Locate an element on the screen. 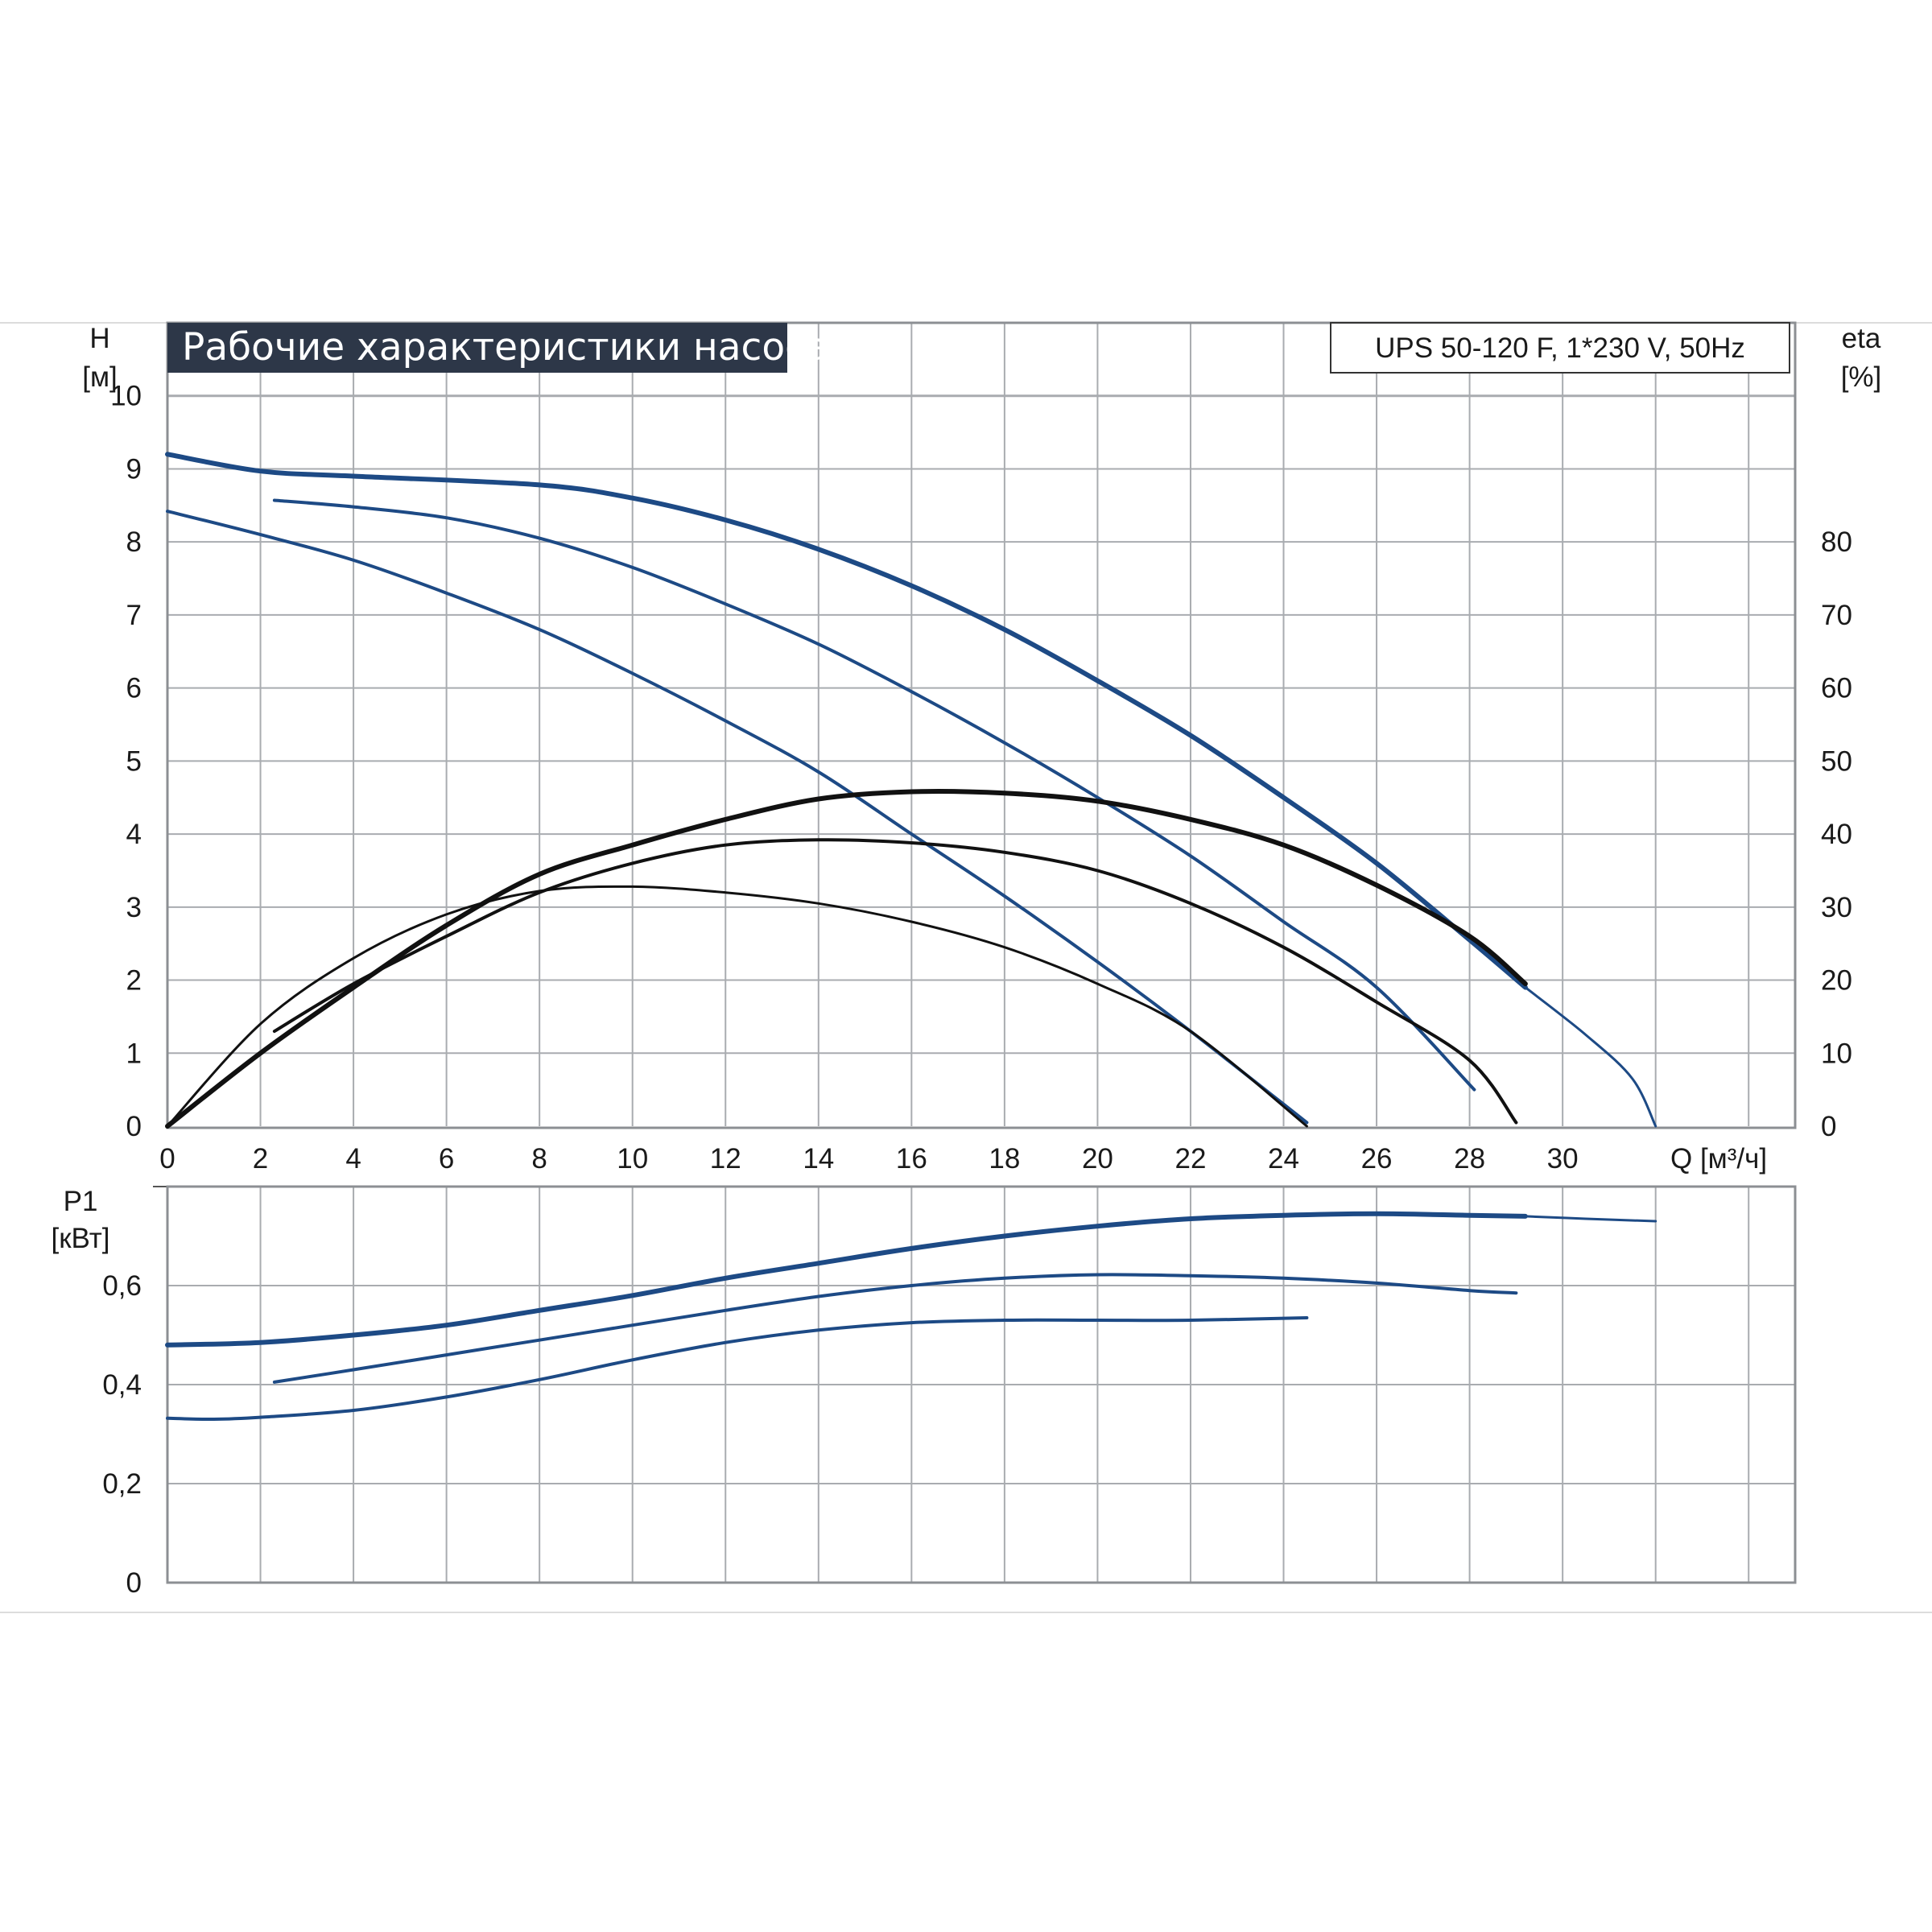 This screenshot has width=1932, height=1932. y2-tick-label: 40 is located at coordinates (1836, 834).